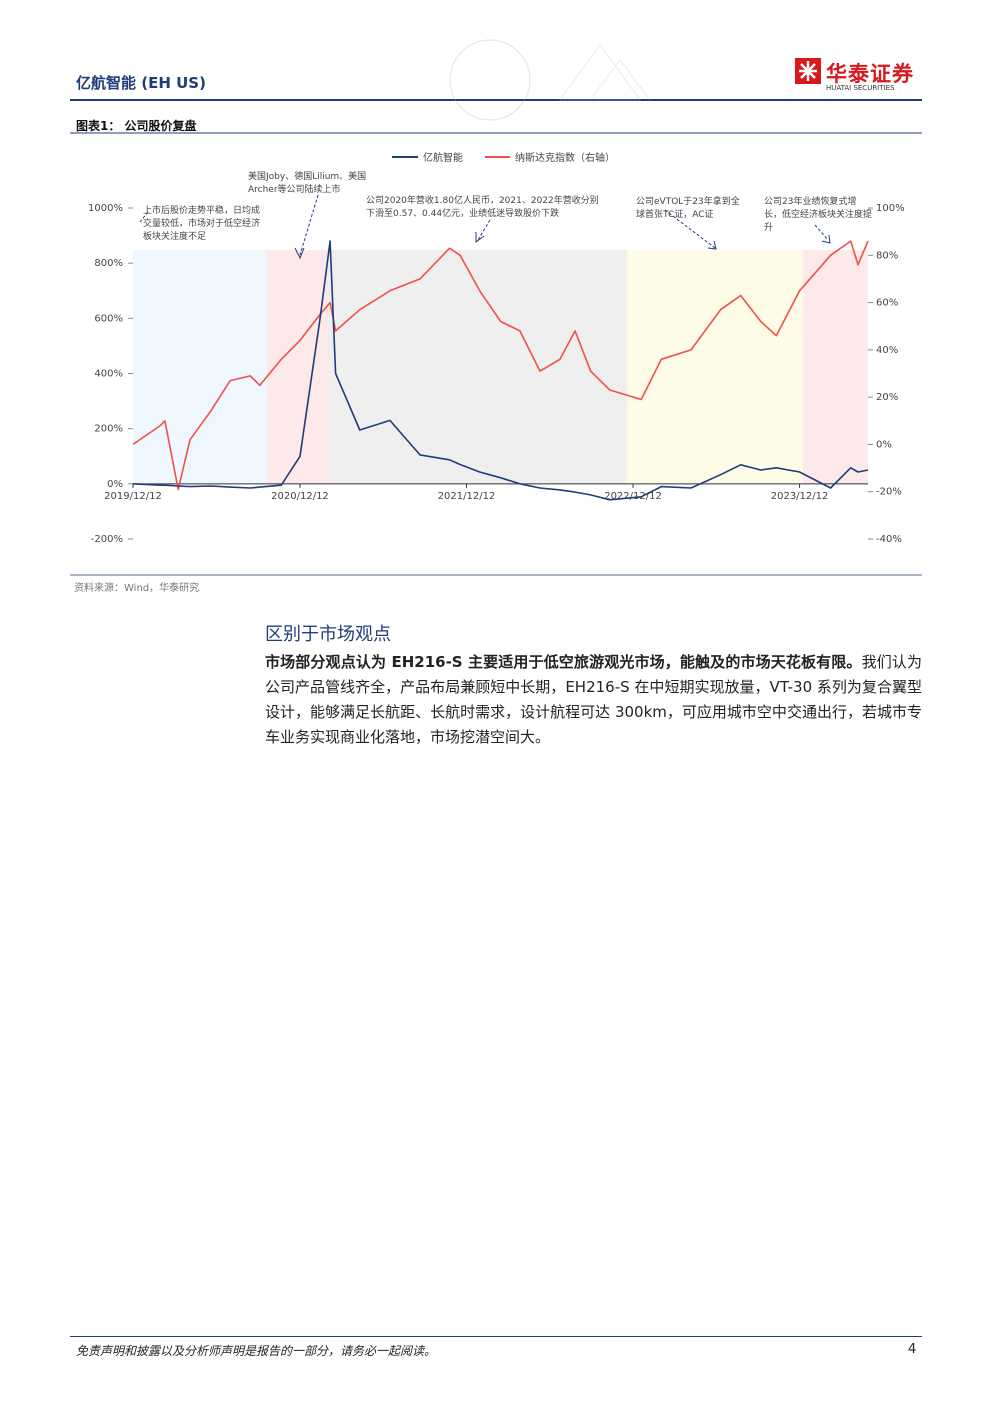 The image size is (992, 1403). I want to click on x-tick-label: 2020/12/12, so click(300, 496).